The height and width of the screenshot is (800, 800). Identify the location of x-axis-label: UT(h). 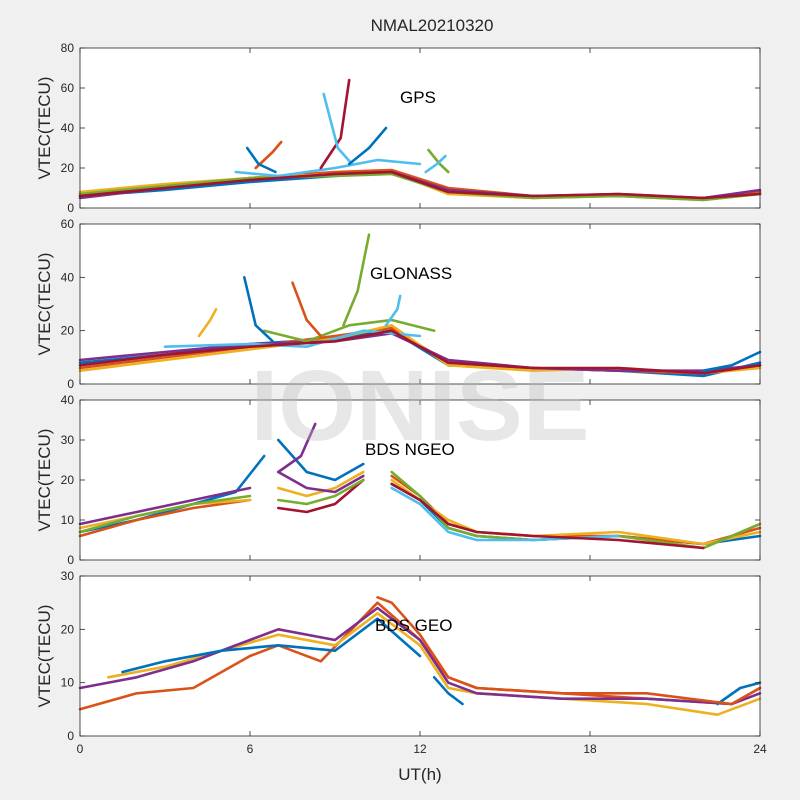
(419, 774).